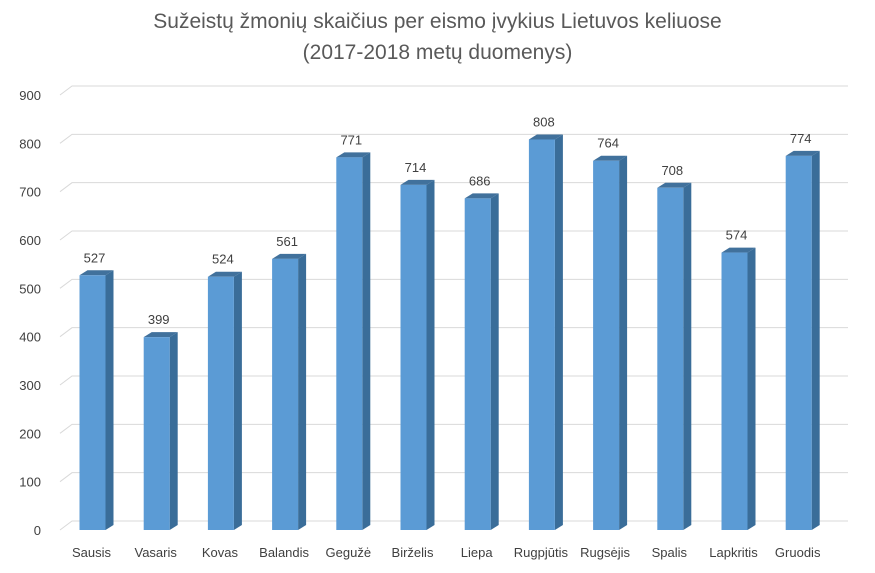  Describe the element at coordinates (37, 530) in the screenshot. I see `y-tick-label: 0` at that location.